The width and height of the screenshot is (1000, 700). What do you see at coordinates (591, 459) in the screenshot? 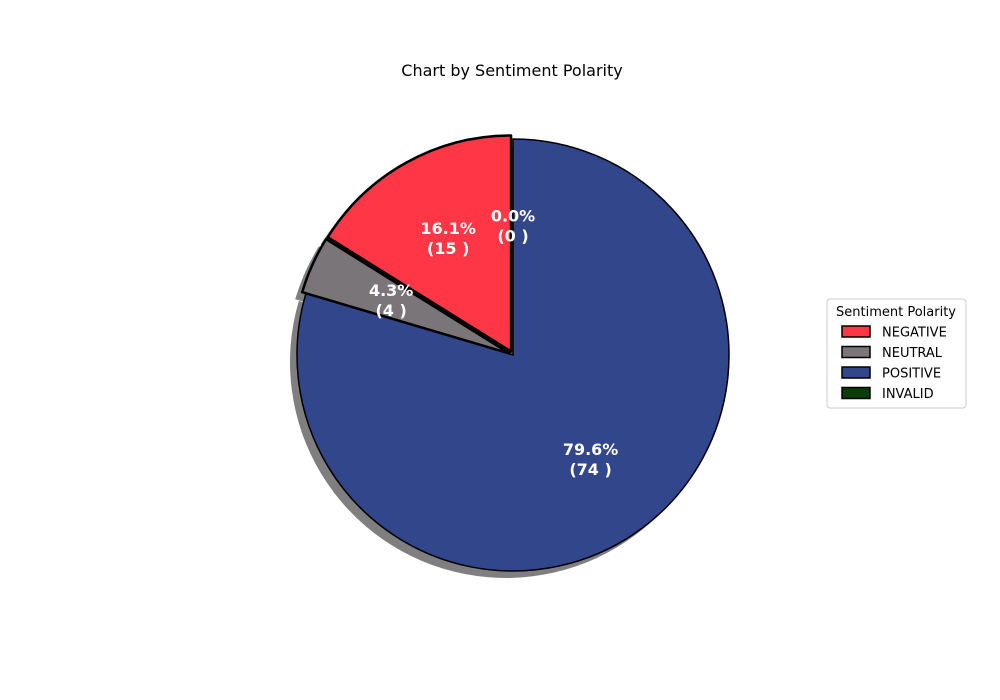
I see `pie-label-positive: 79.6% (74 )` at bounding box center [591, 459].